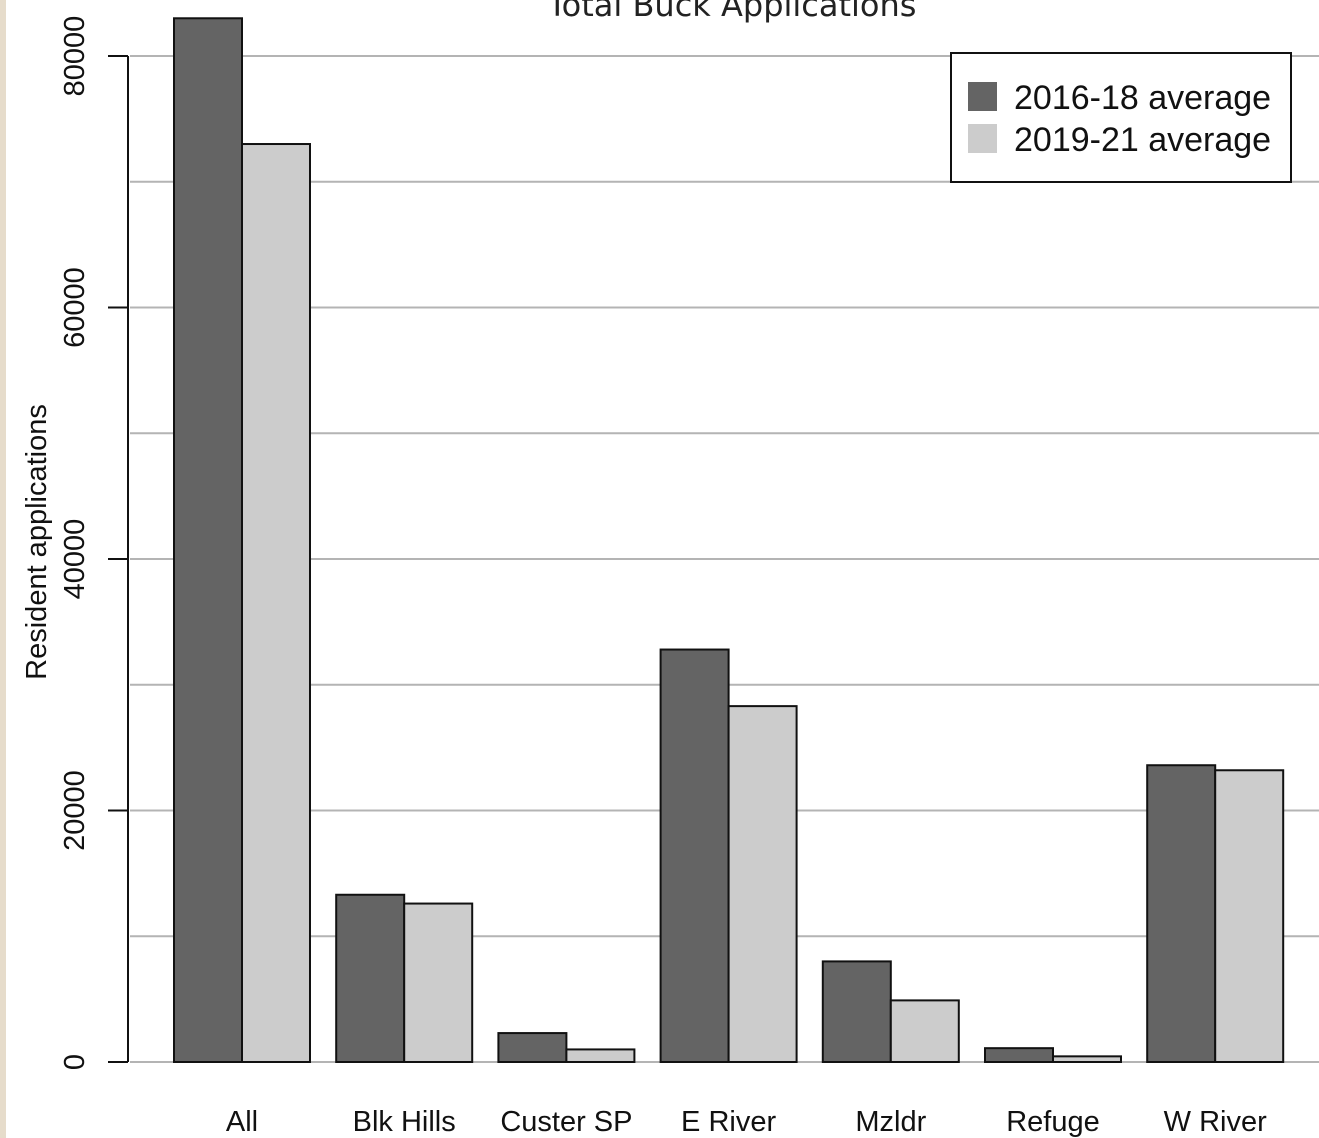  I want to click on x-tick-label: All, so click(242, 1122).